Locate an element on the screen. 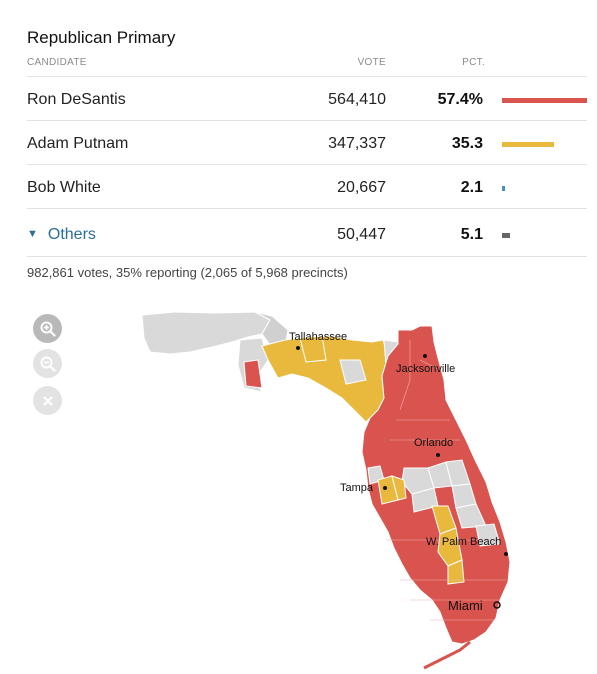 The height and width of the screenshot is (674, 597). candidate-vote: 347,337 is located at coordinates (357, 143).